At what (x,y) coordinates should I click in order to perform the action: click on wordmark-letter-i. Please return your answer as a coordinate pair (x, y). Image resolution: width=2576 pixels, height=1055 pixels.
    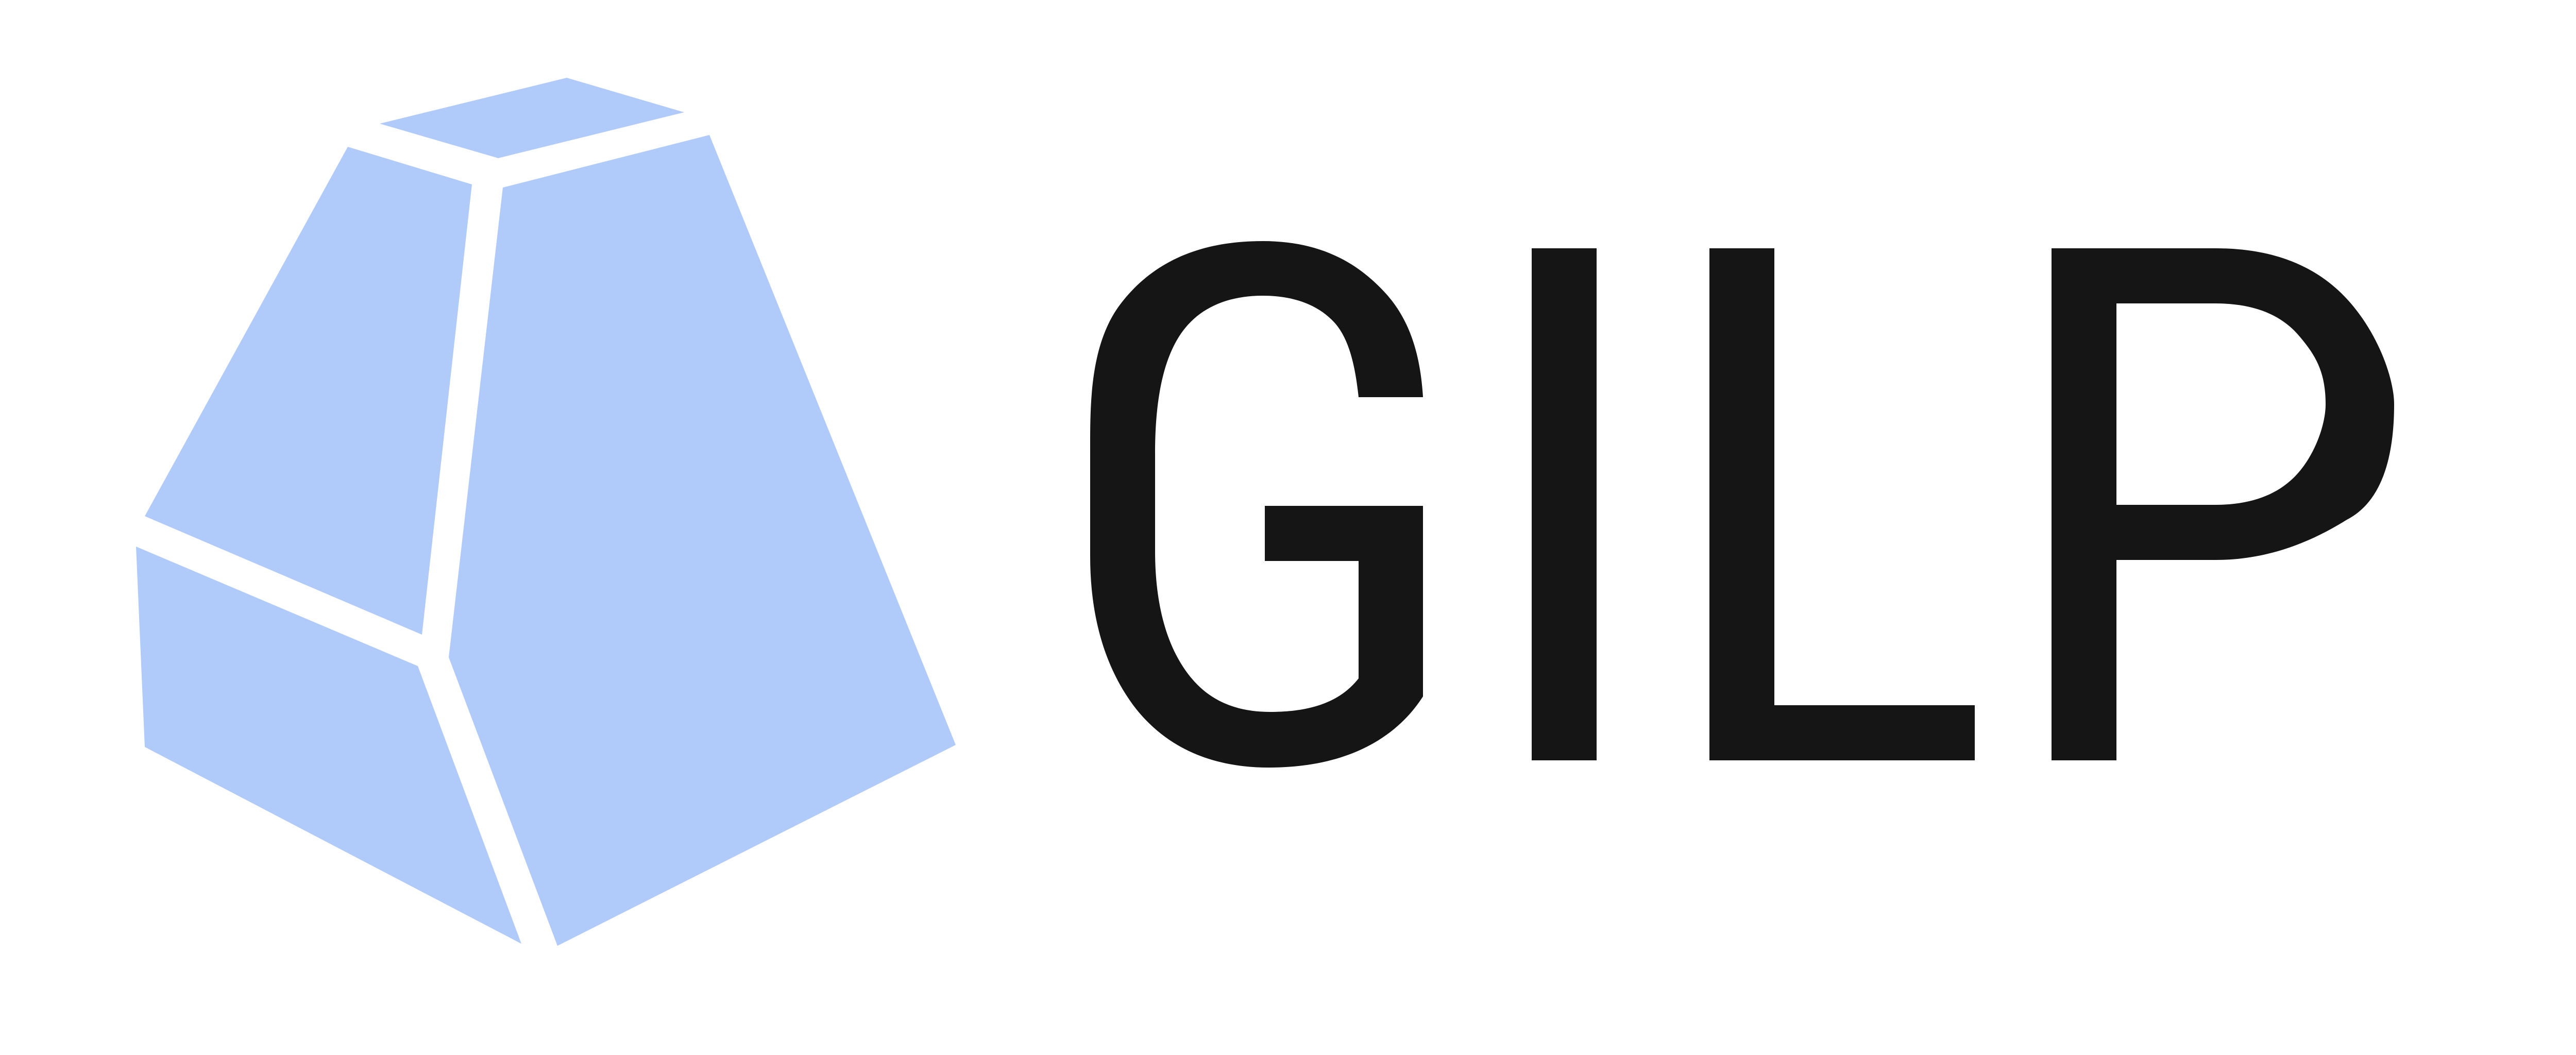
    Looking at the image, I should click on (1564, 504).